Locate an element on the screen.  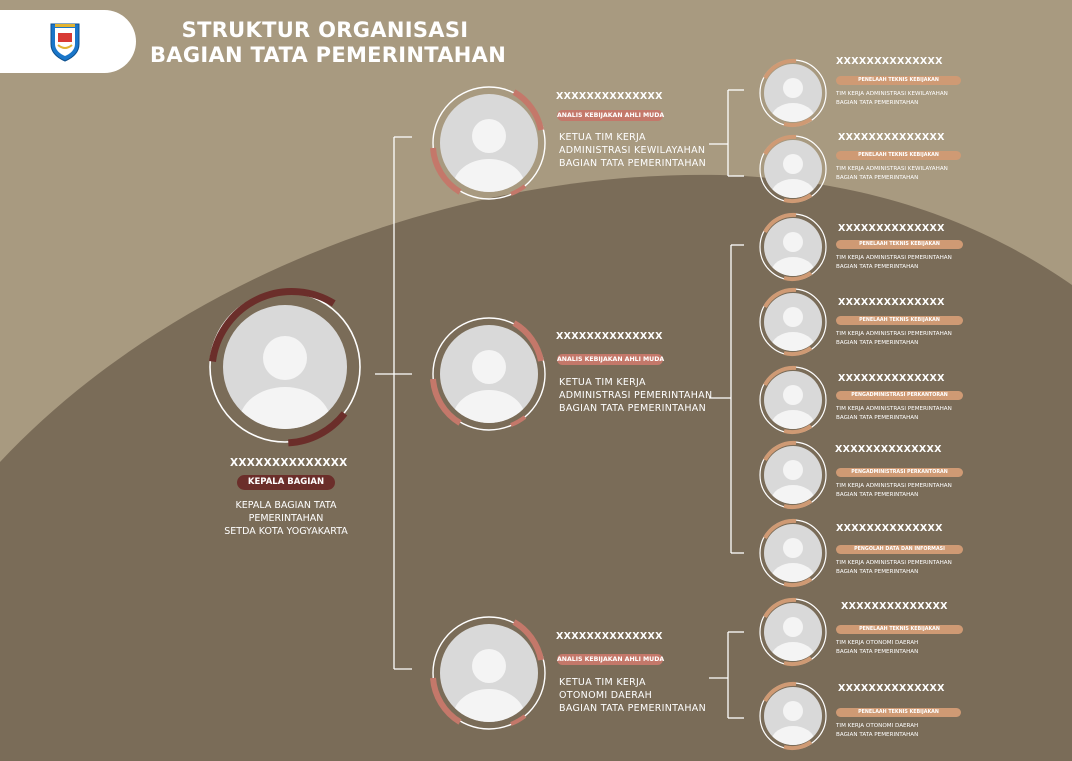
root-badge: KEPALA BAGIAN is located at coordinates (286, 482).